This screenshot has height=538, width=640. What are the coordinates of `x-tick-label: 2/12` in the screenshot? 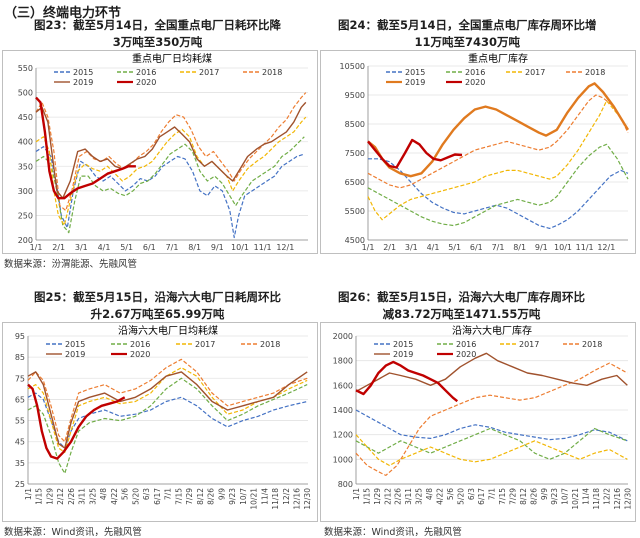 It's located at (387, 496).